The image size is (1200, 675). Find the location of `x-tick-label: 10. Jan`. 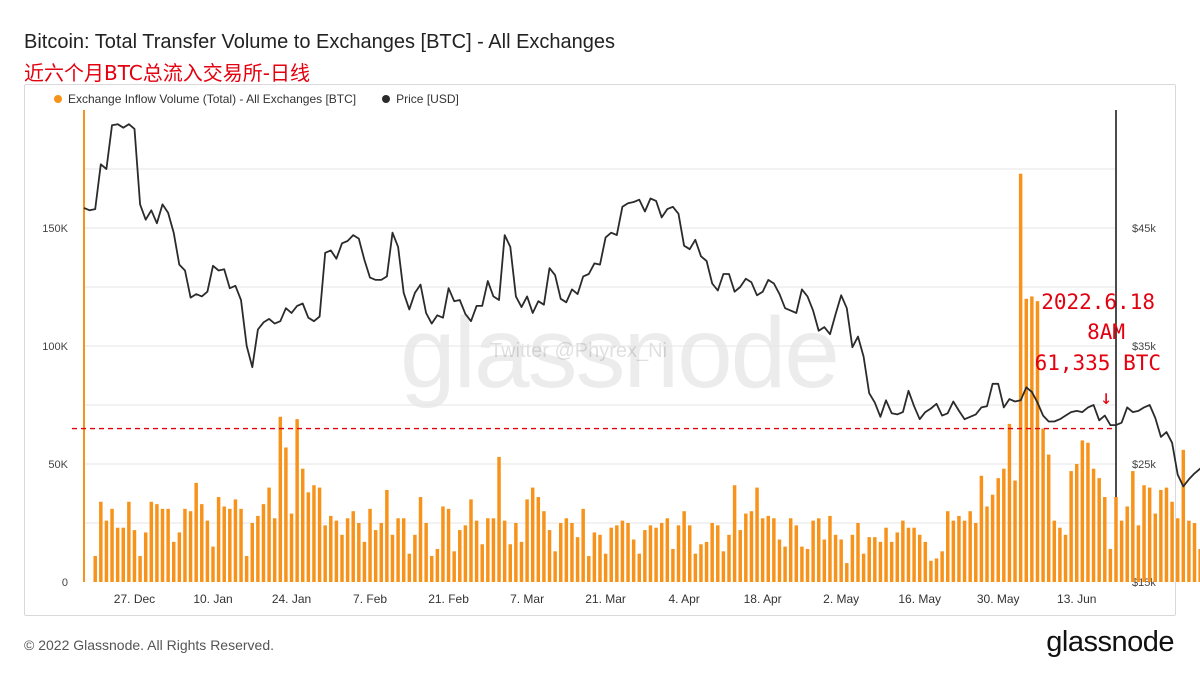

x-tick-label: 10. Jan is located at coordinates (212, 599).